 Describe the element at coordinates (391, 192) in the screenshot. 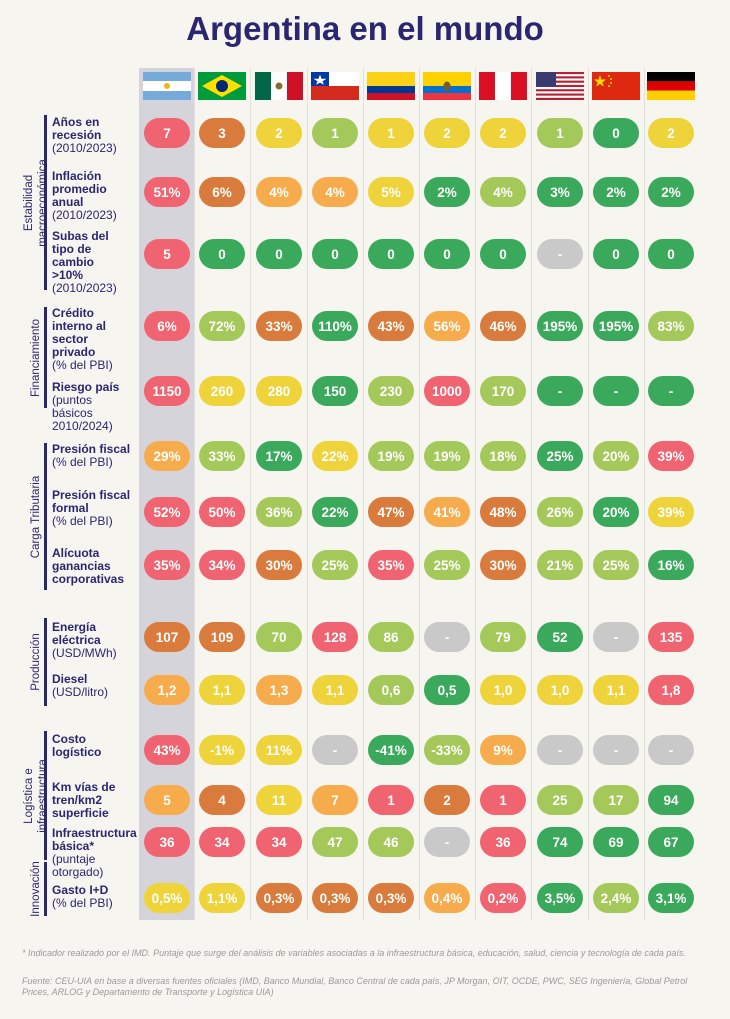

I see `value-pill-colombia: 5%` at that location.